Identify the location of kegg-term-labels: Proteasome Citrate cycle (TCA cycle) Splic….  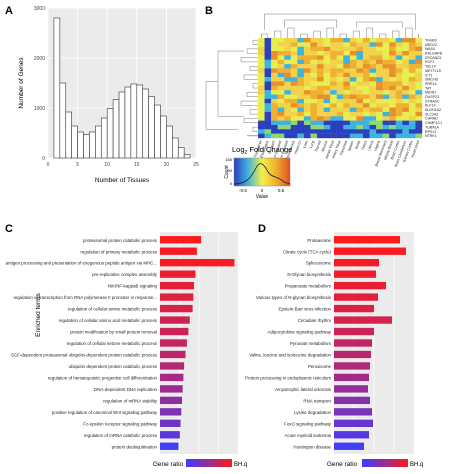
(288, 344).